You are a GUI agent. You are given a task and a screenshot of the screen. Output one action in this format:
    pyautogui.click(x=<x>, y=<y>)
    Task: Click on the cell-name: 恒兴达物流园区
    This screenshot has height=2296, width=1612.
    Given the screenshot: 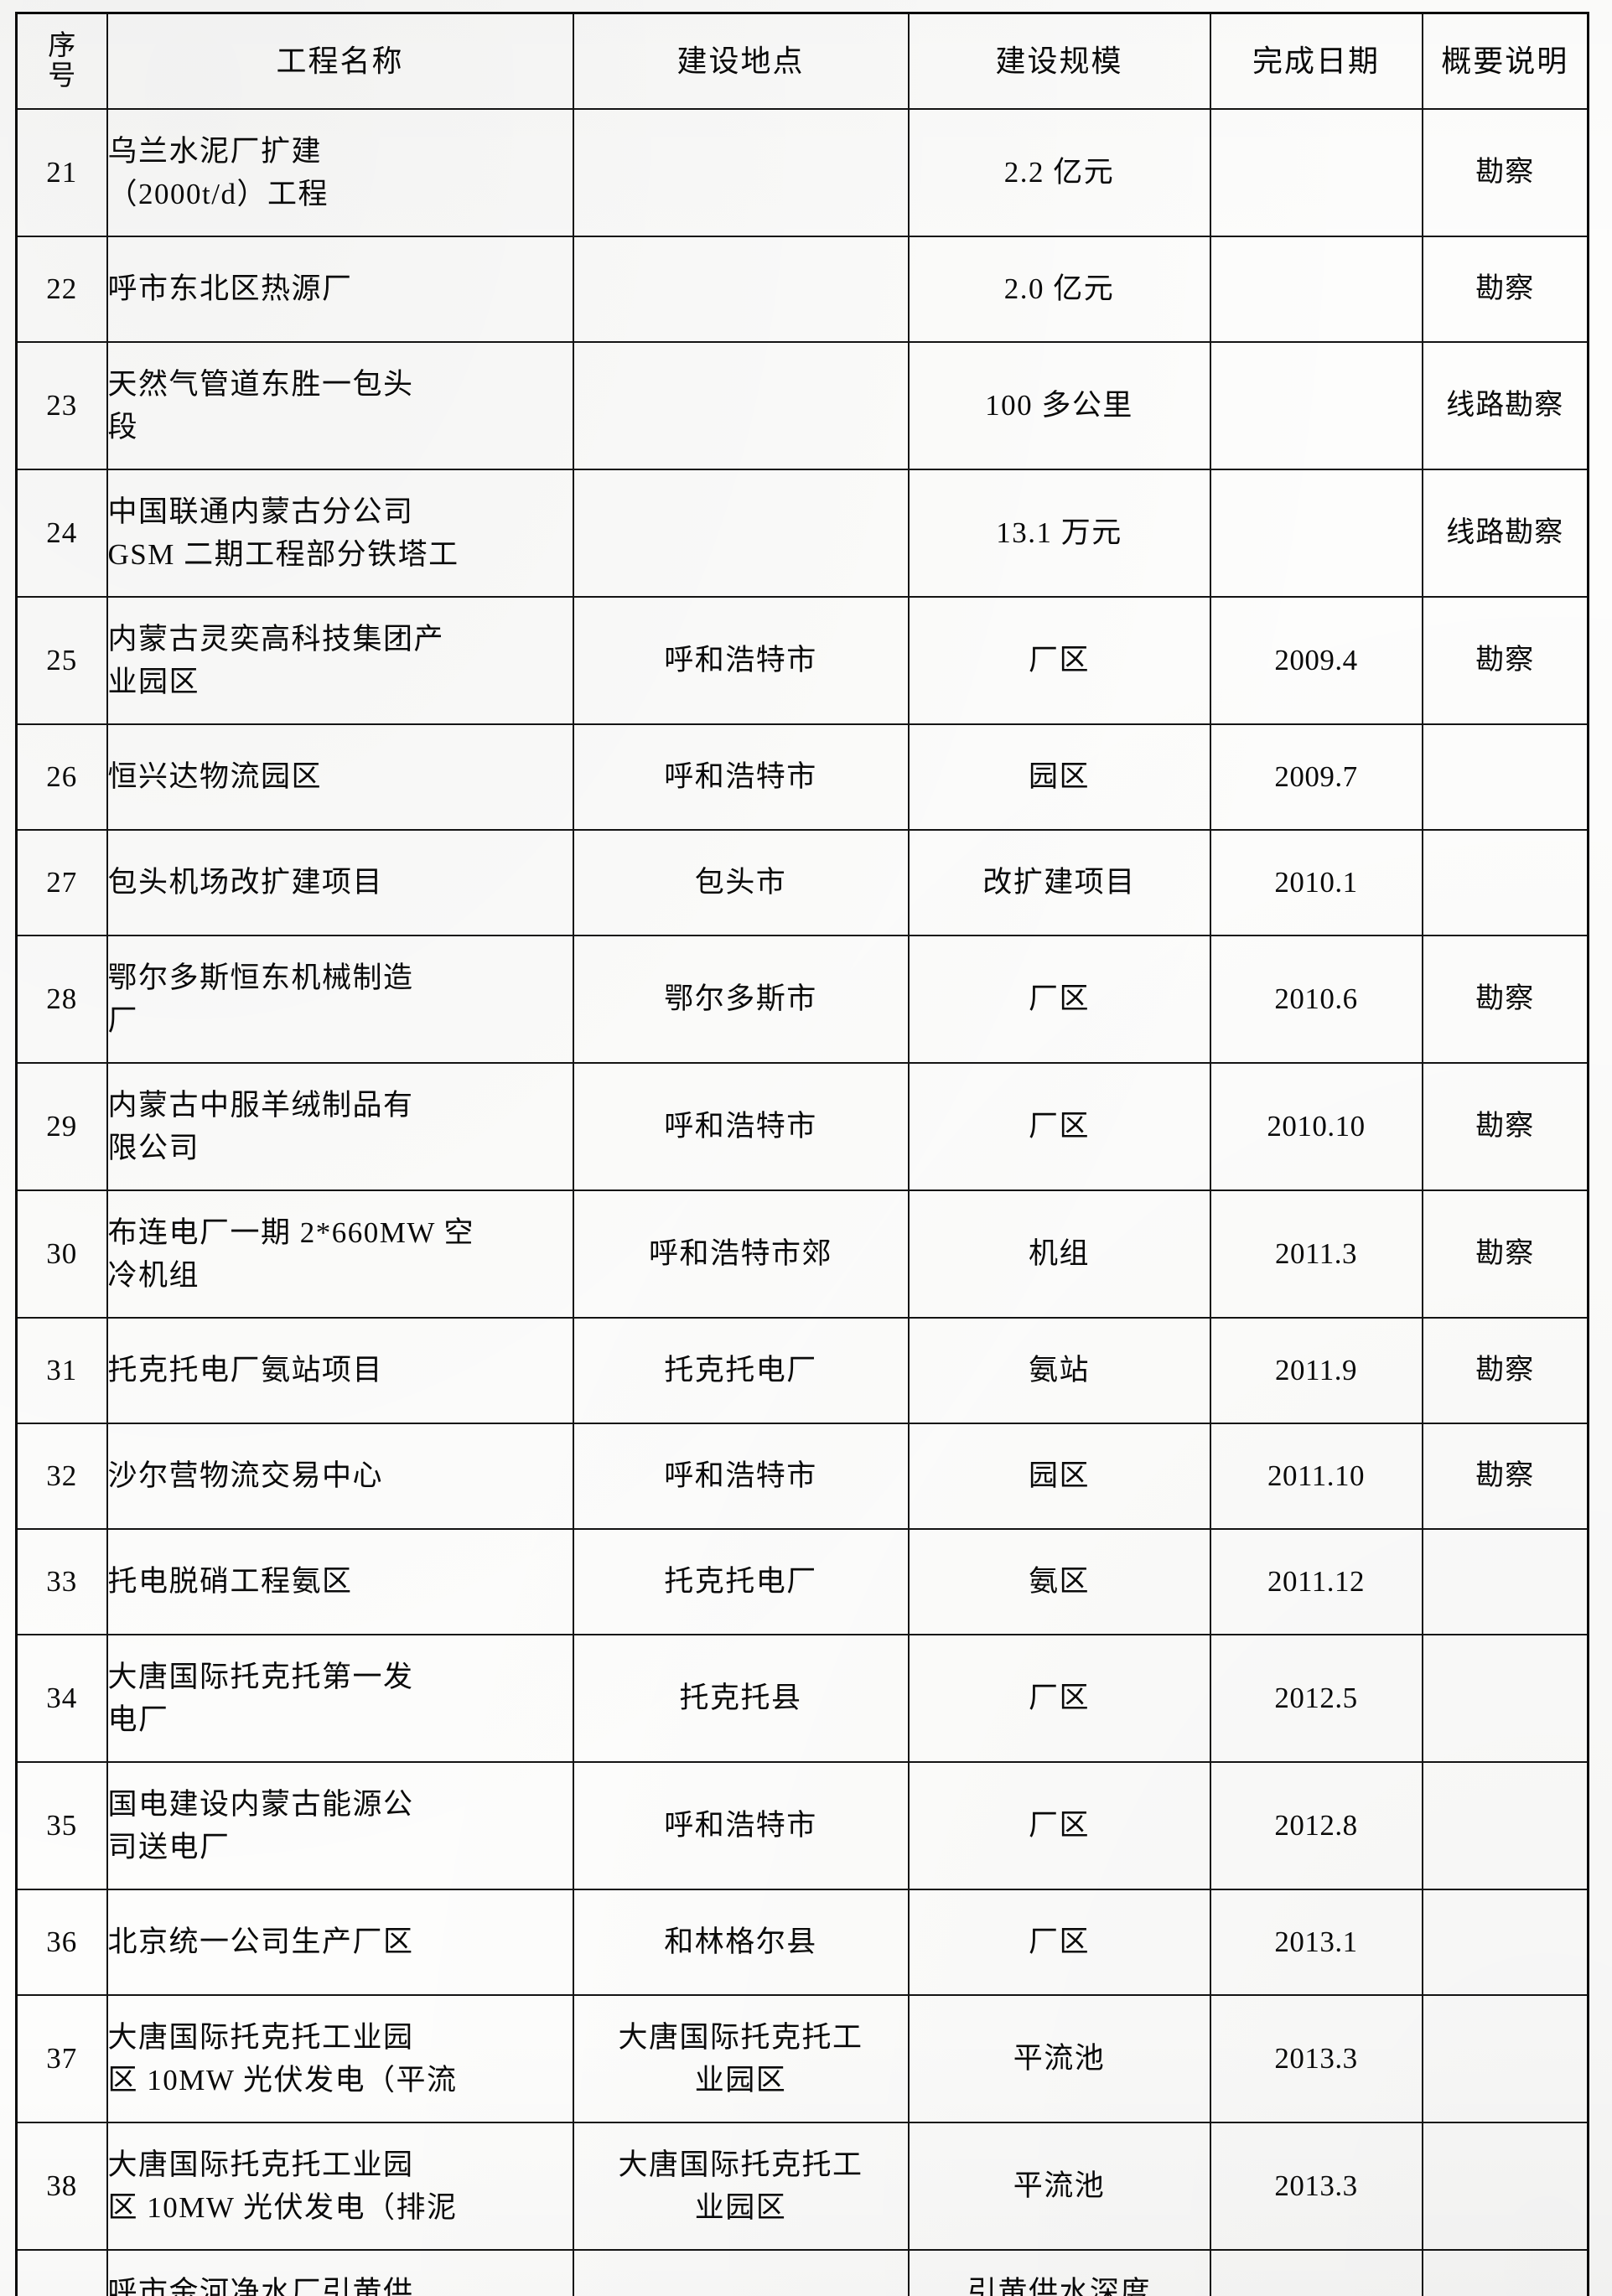 What is the action you would take?
    pyautogui.click(x=340, y=777)
    